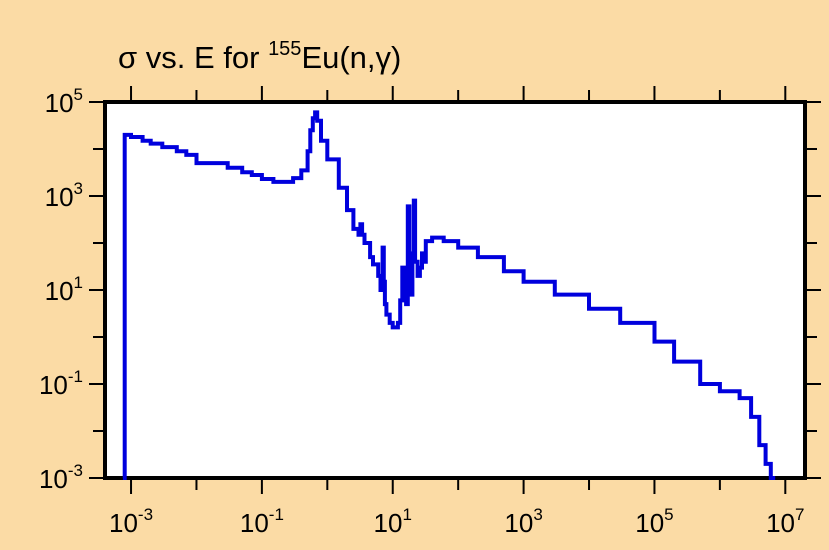 The width and height of the screenshot is (829, 550). Describe the element at coordinates (61, 383) in the screenshot. I see `y-tick-label: 10⁻¹` at that location.